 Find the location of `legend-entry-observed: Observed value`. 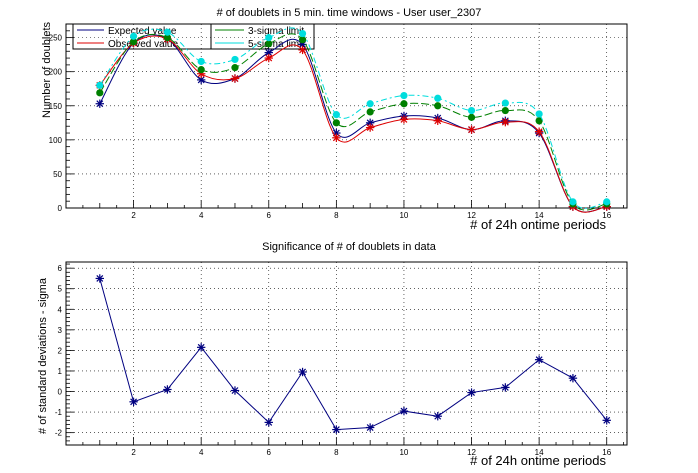

legend-entry-observed: Observed value is located at coordinates (127, 44).